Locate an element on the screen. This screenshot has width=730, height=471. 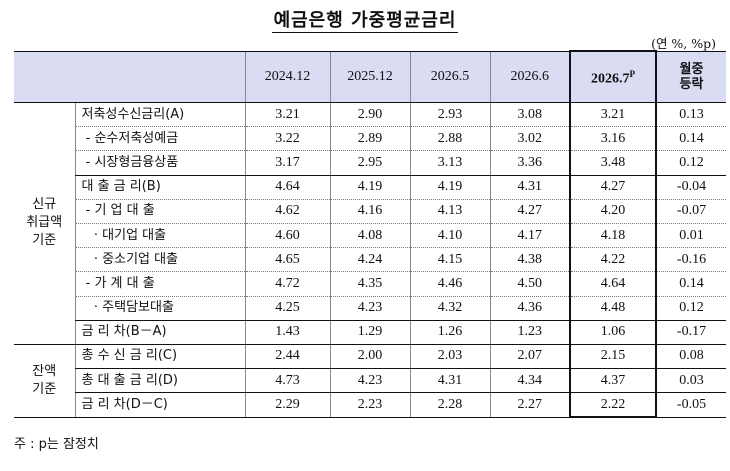
col-header-current-text: 2026.7 is located at coordinates (610, 79).